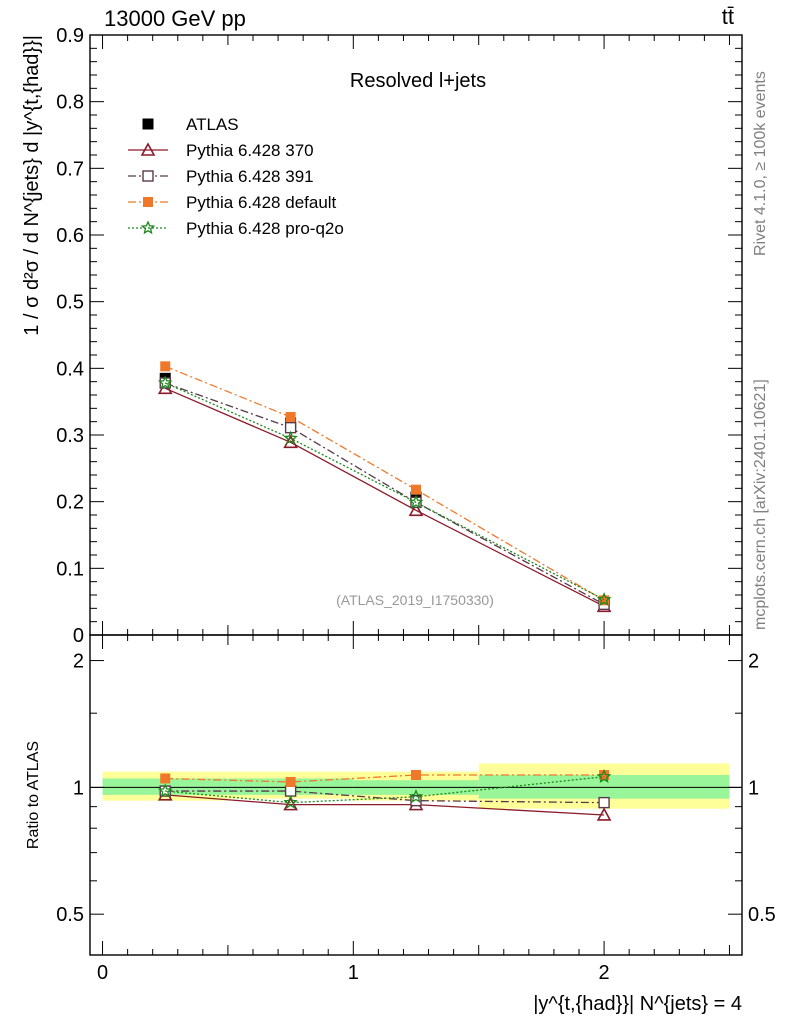 This screenshot has width=786, height=1024. Describe the element at coordinates (212, 124) in the screenshot. I see `legend-label: ATLAS` at that location.